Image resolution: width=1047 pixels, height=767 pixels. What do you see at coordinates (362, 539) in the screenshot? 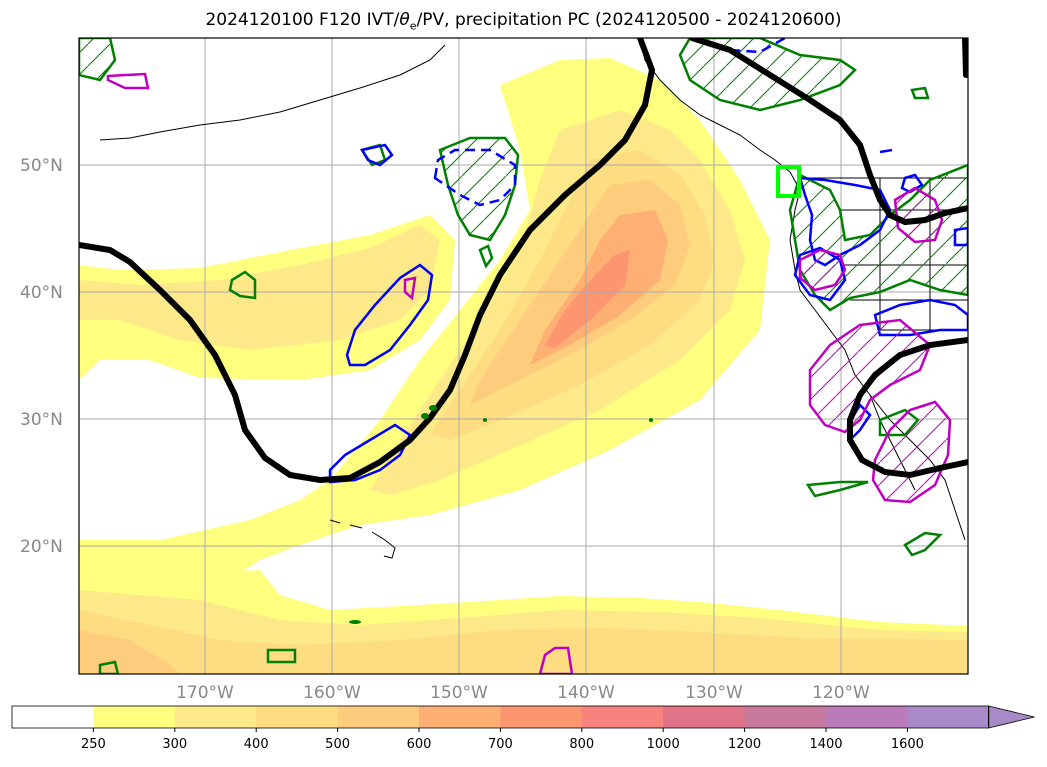
I see `hawaii-islands` at bounding box center [362, 539].